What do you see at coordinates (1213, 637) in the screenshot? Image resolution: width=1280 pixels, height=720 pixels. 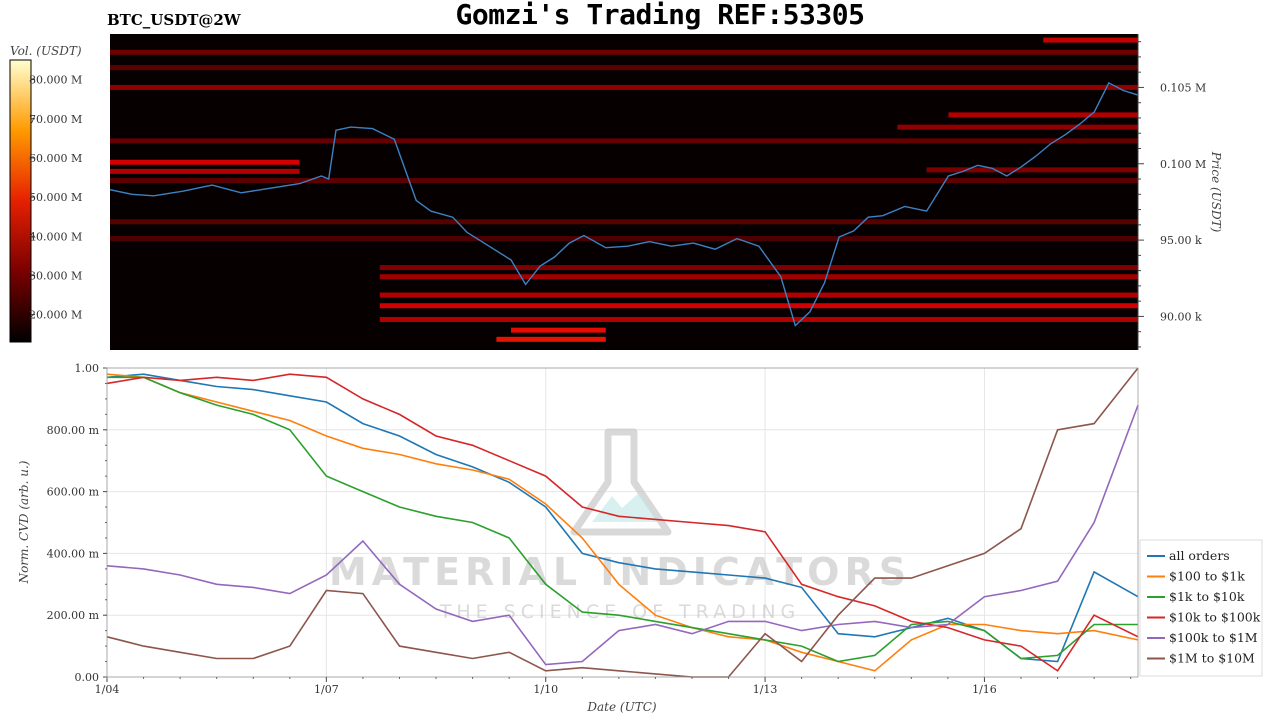 I see `legend-entry: $100k to $1M` at bounding box center [1213, 637].